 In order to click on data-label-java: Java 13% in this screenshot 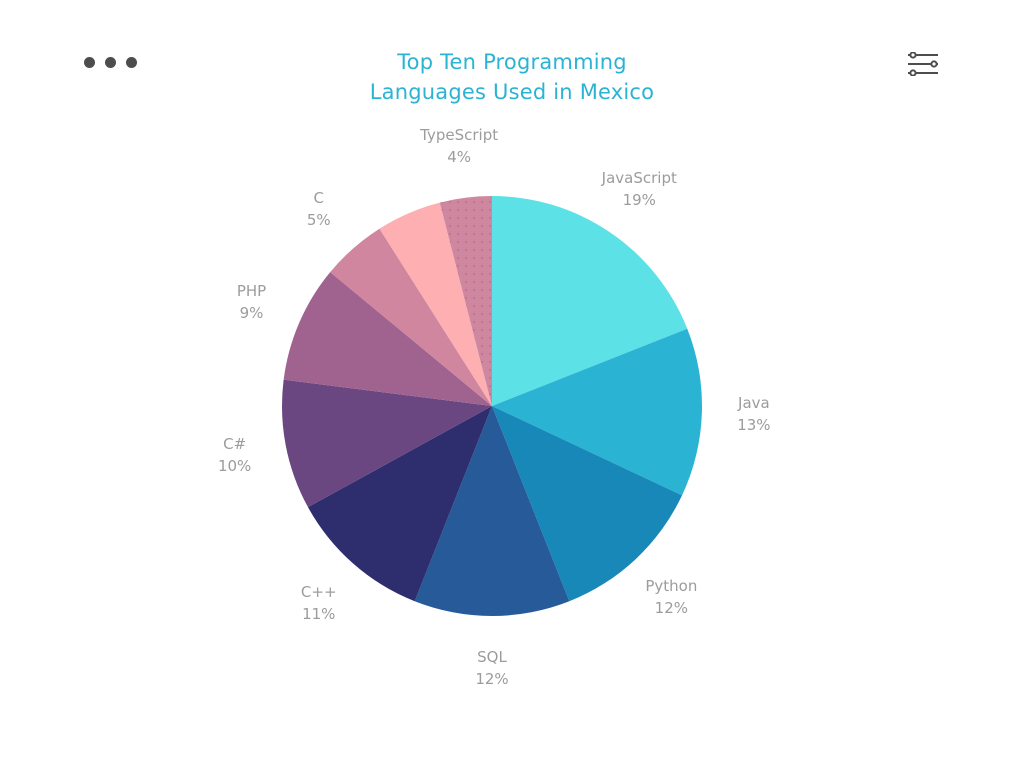, I will do `click(753, 414)`.